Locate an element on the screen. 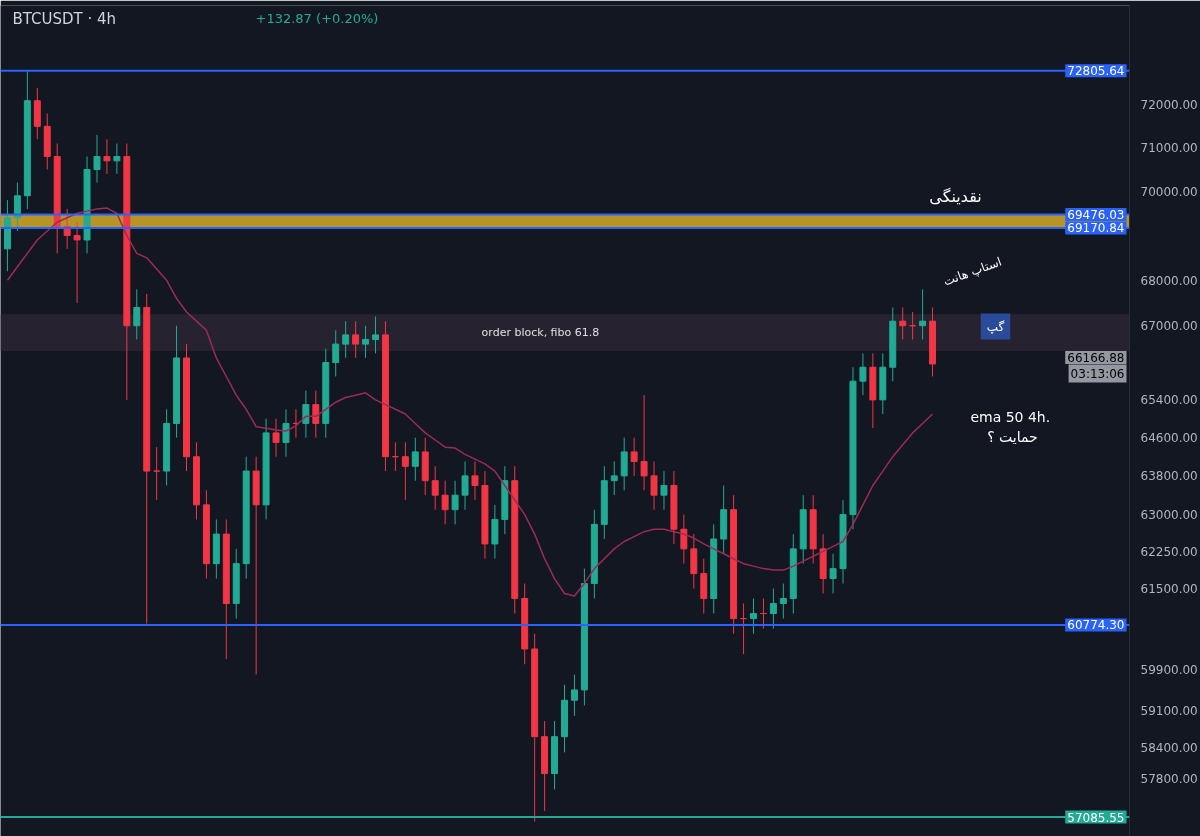  y-tick-label: 72000.00 is located at coordinates (1169, 105).